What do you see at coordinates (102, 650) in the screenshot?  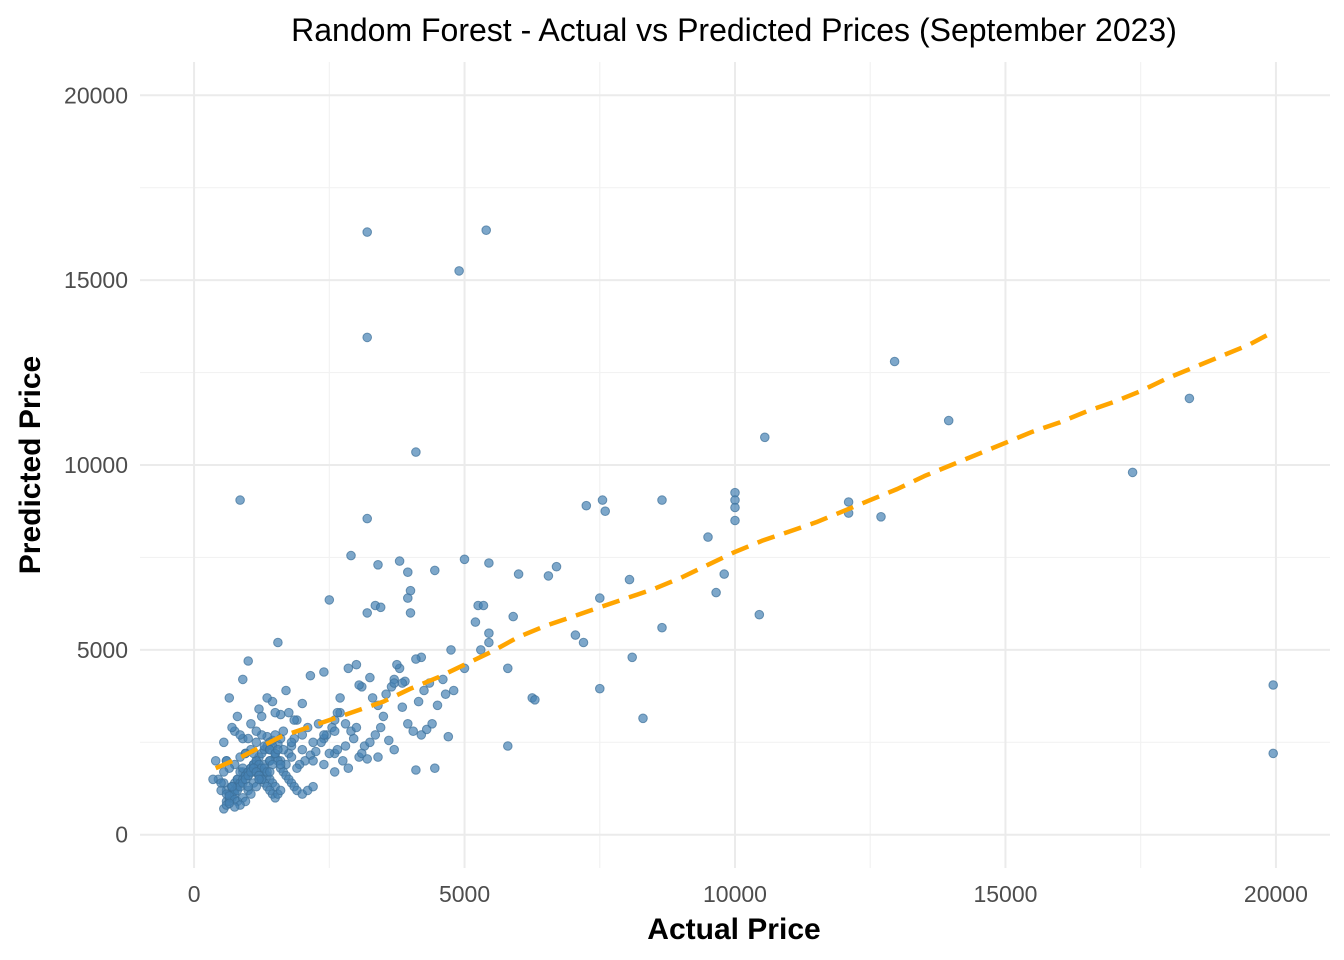 I see `y-tick-label: 5000` at bounding box center [102, 650].